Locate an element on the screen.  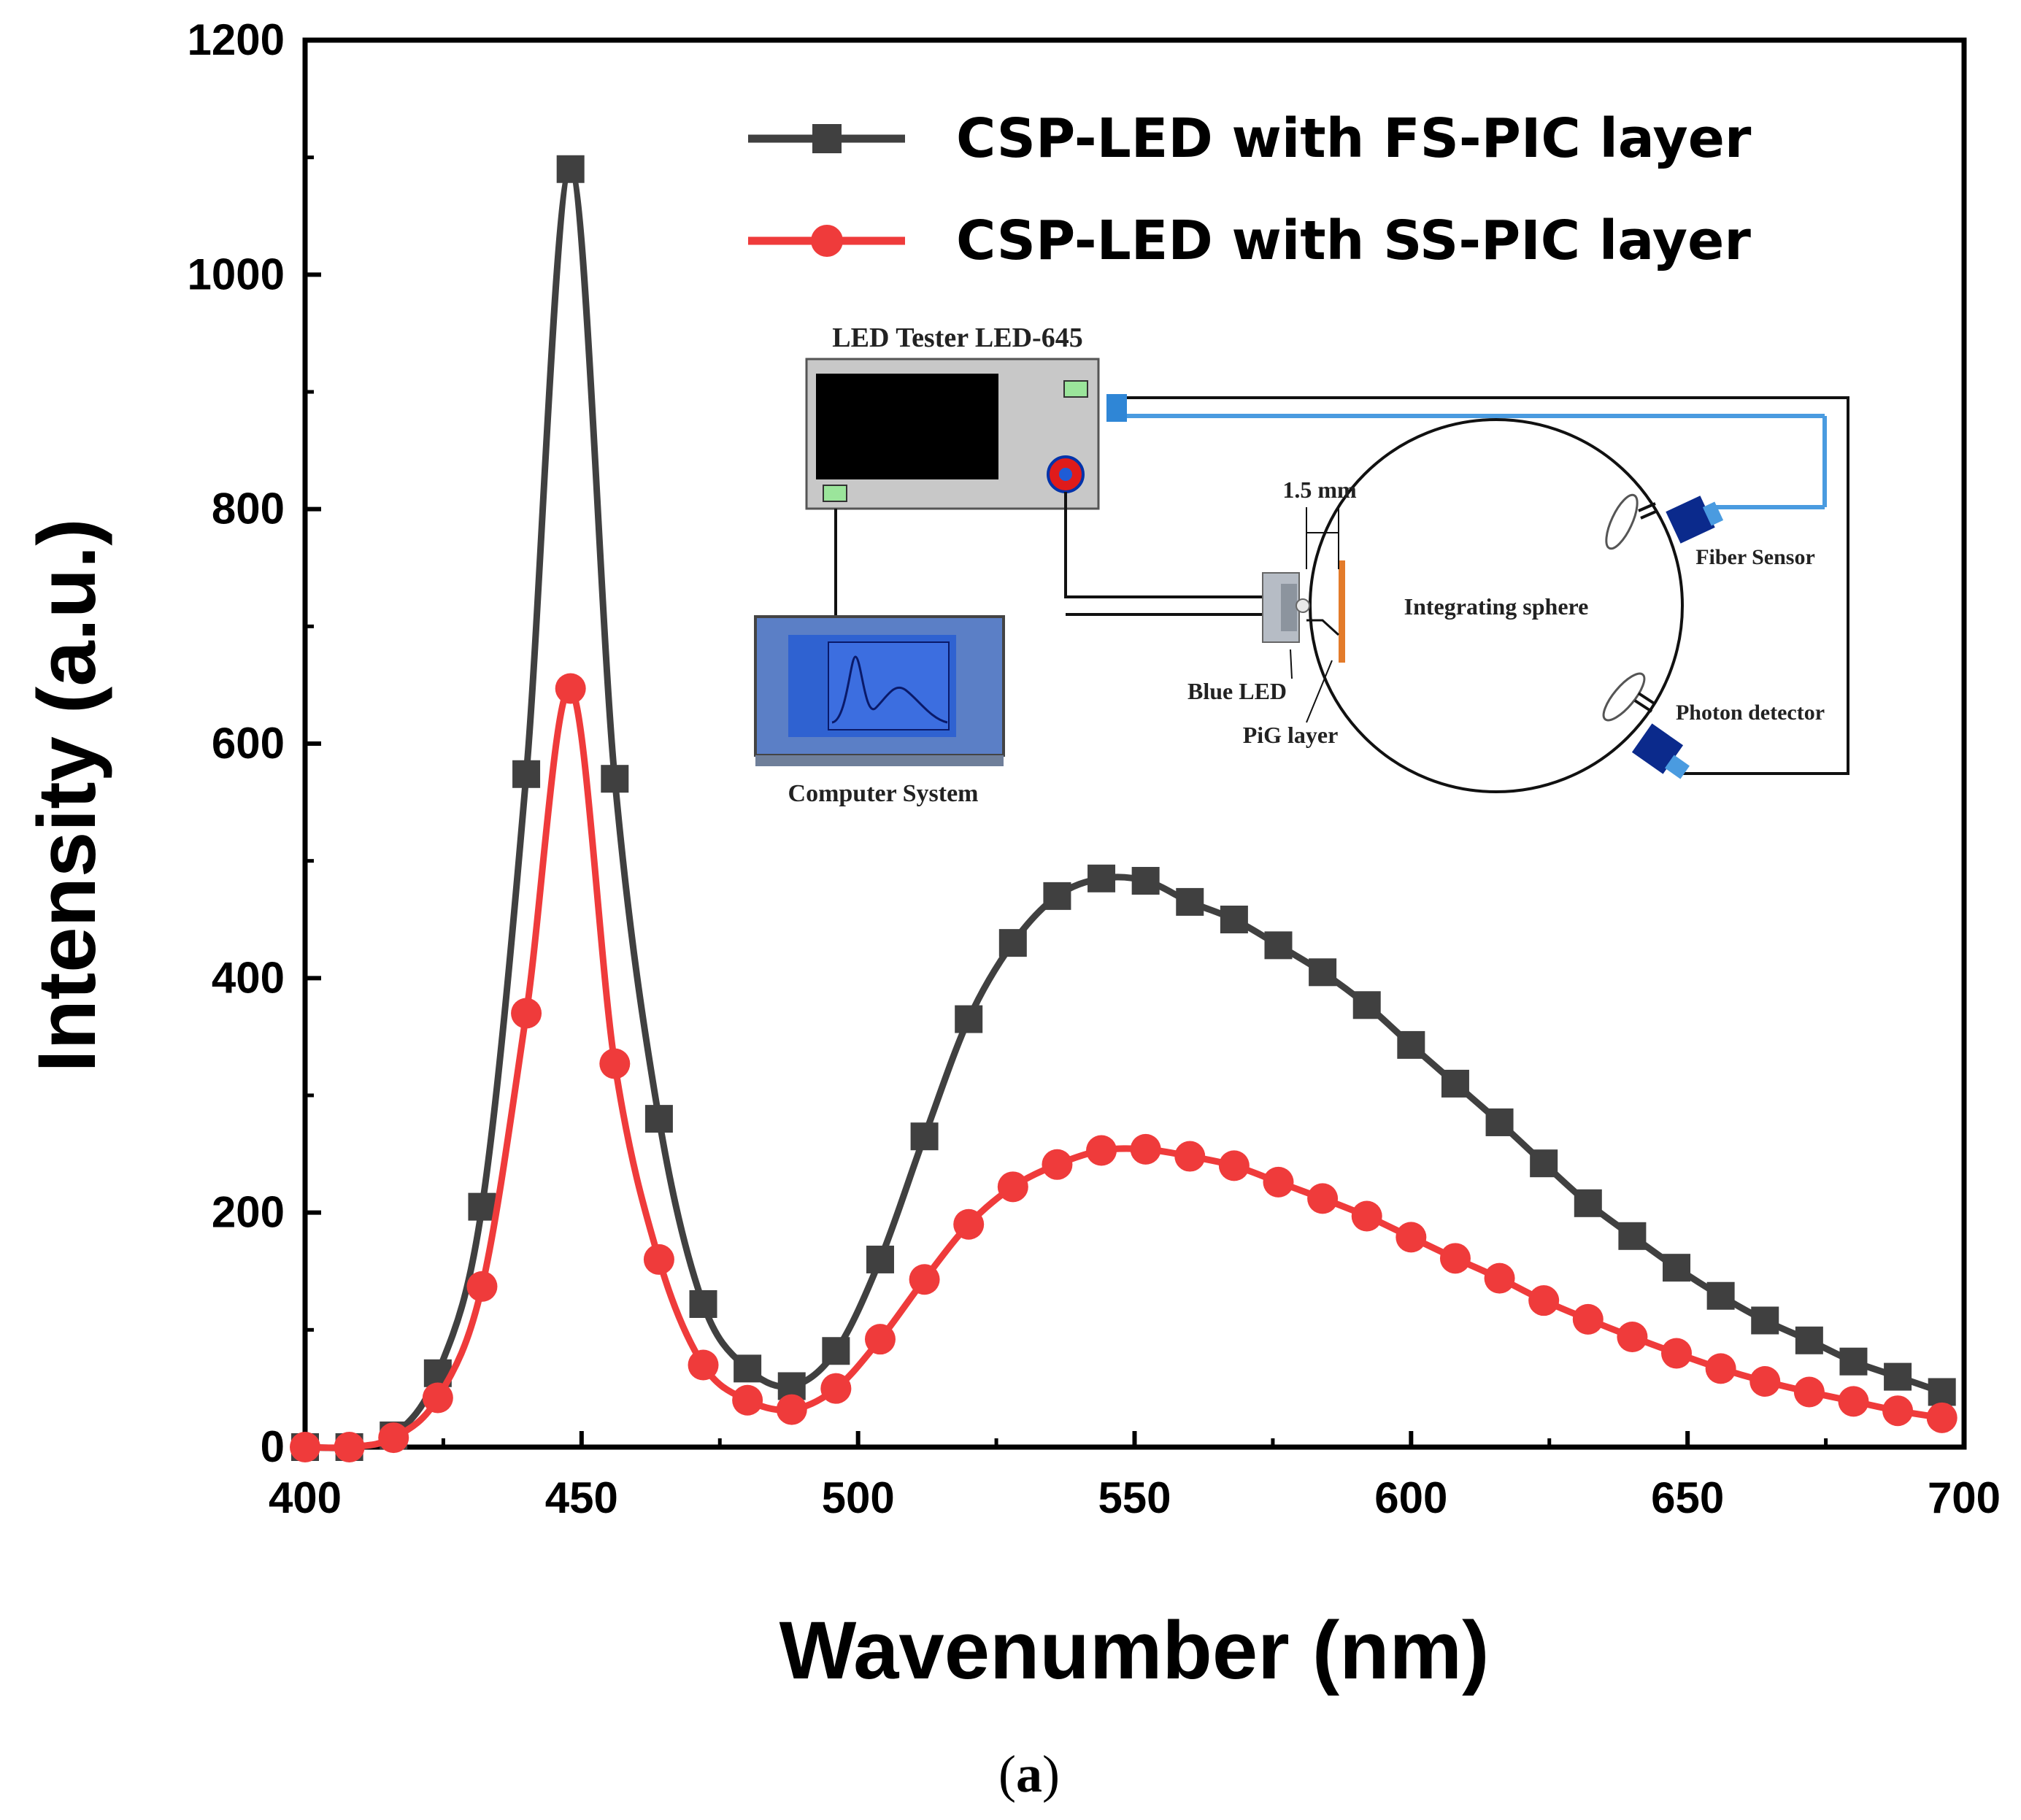
caption-close: ) is located at coordinates (1051, 1774).